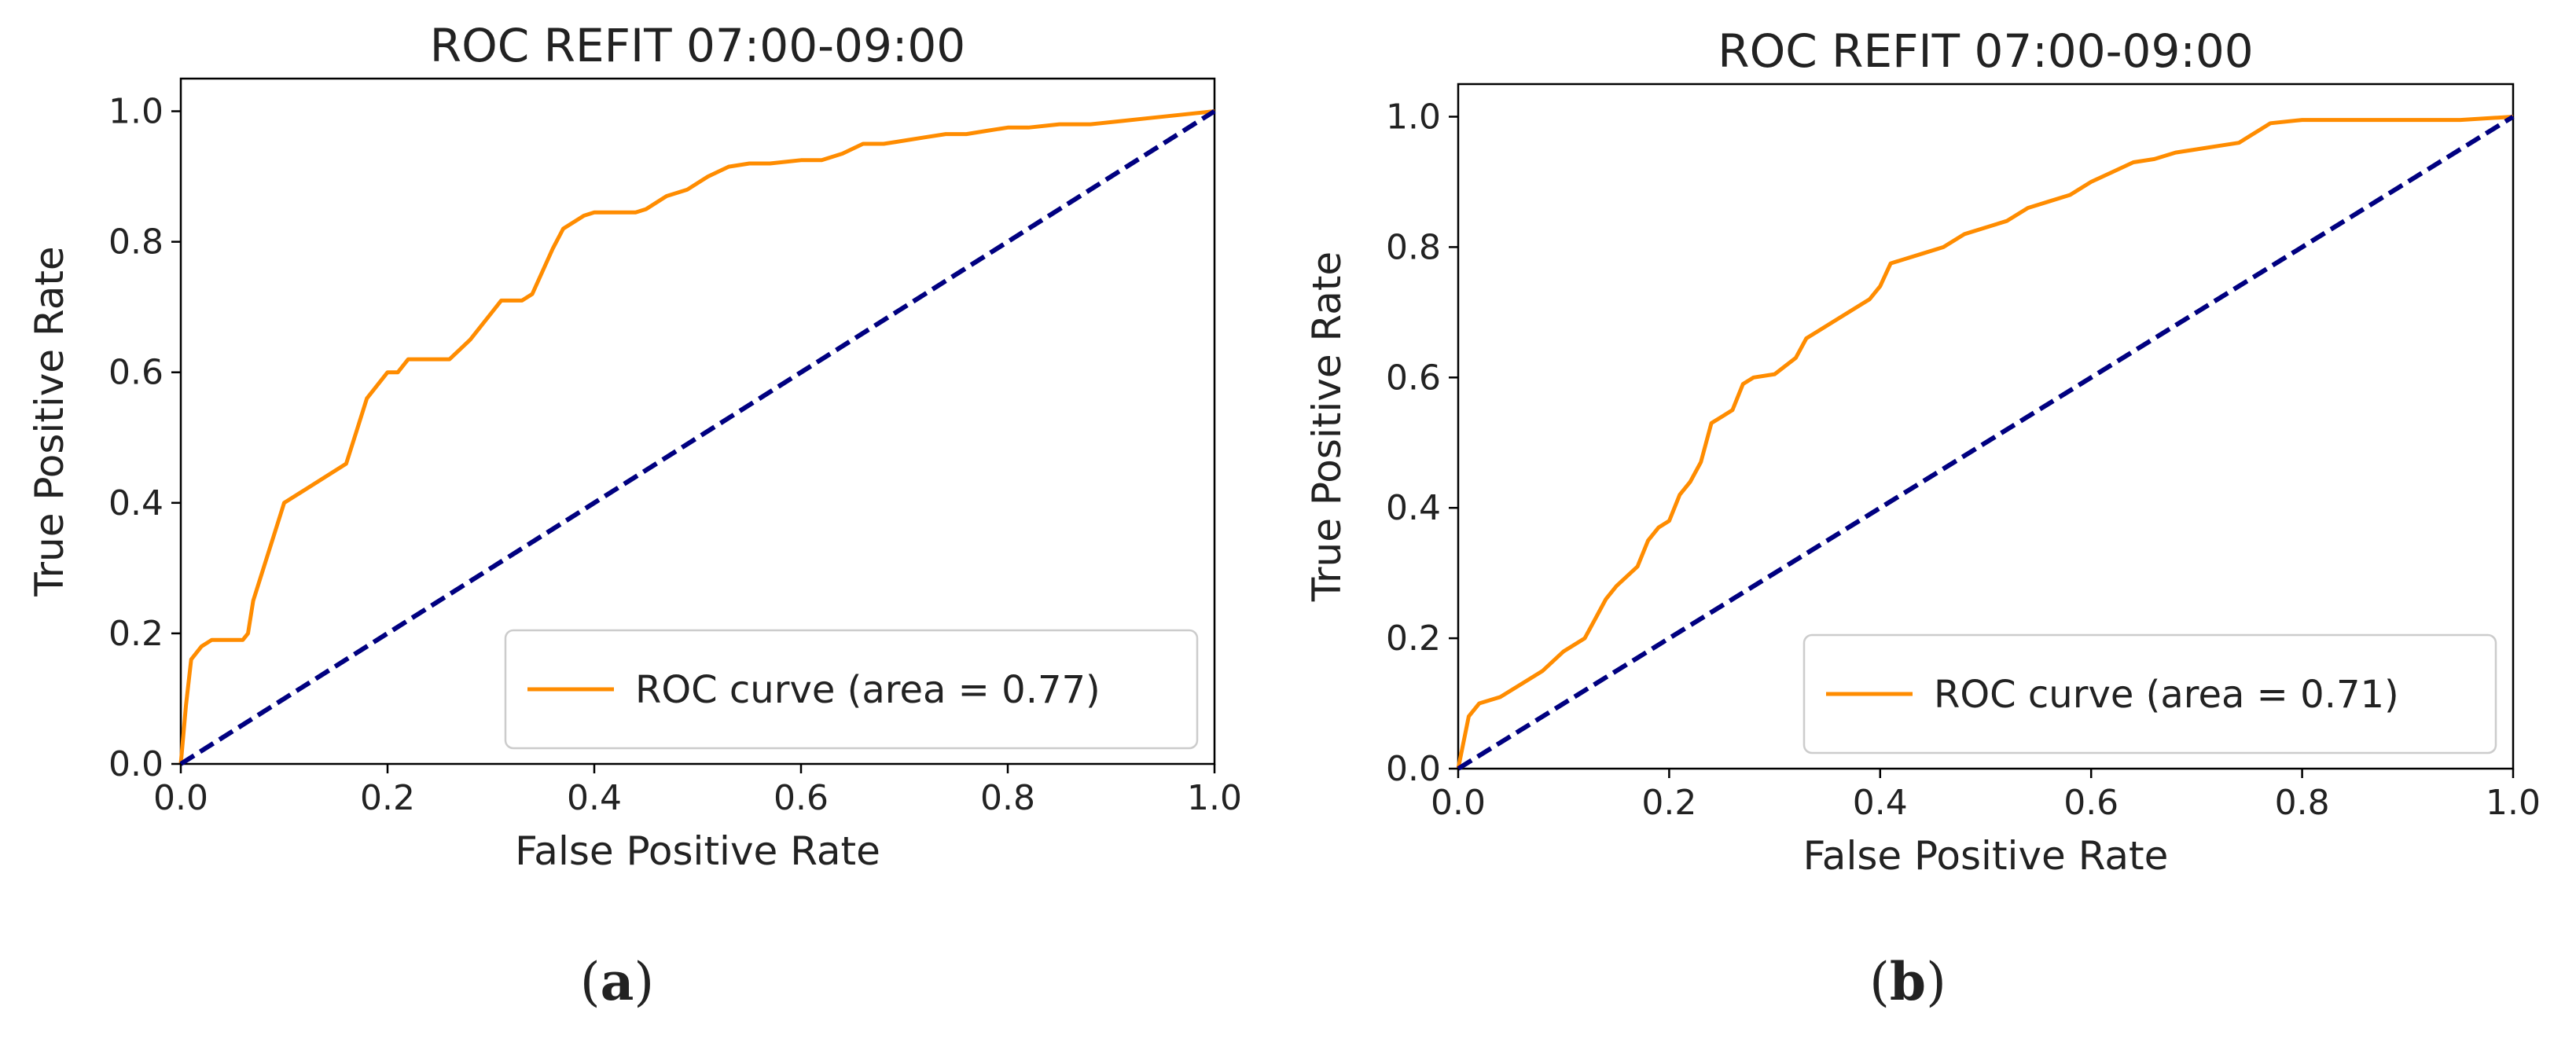  I want to click on panel-label-letter: a, so click(617, 981).